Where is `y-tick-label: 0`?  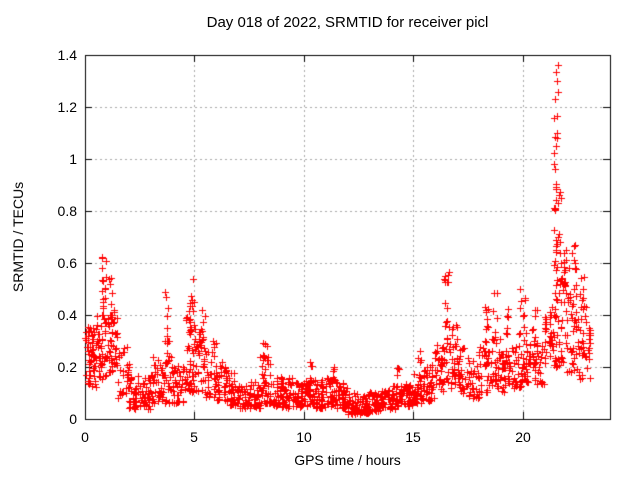 y-tick-label: 0 is located at coordinates (73, 419).